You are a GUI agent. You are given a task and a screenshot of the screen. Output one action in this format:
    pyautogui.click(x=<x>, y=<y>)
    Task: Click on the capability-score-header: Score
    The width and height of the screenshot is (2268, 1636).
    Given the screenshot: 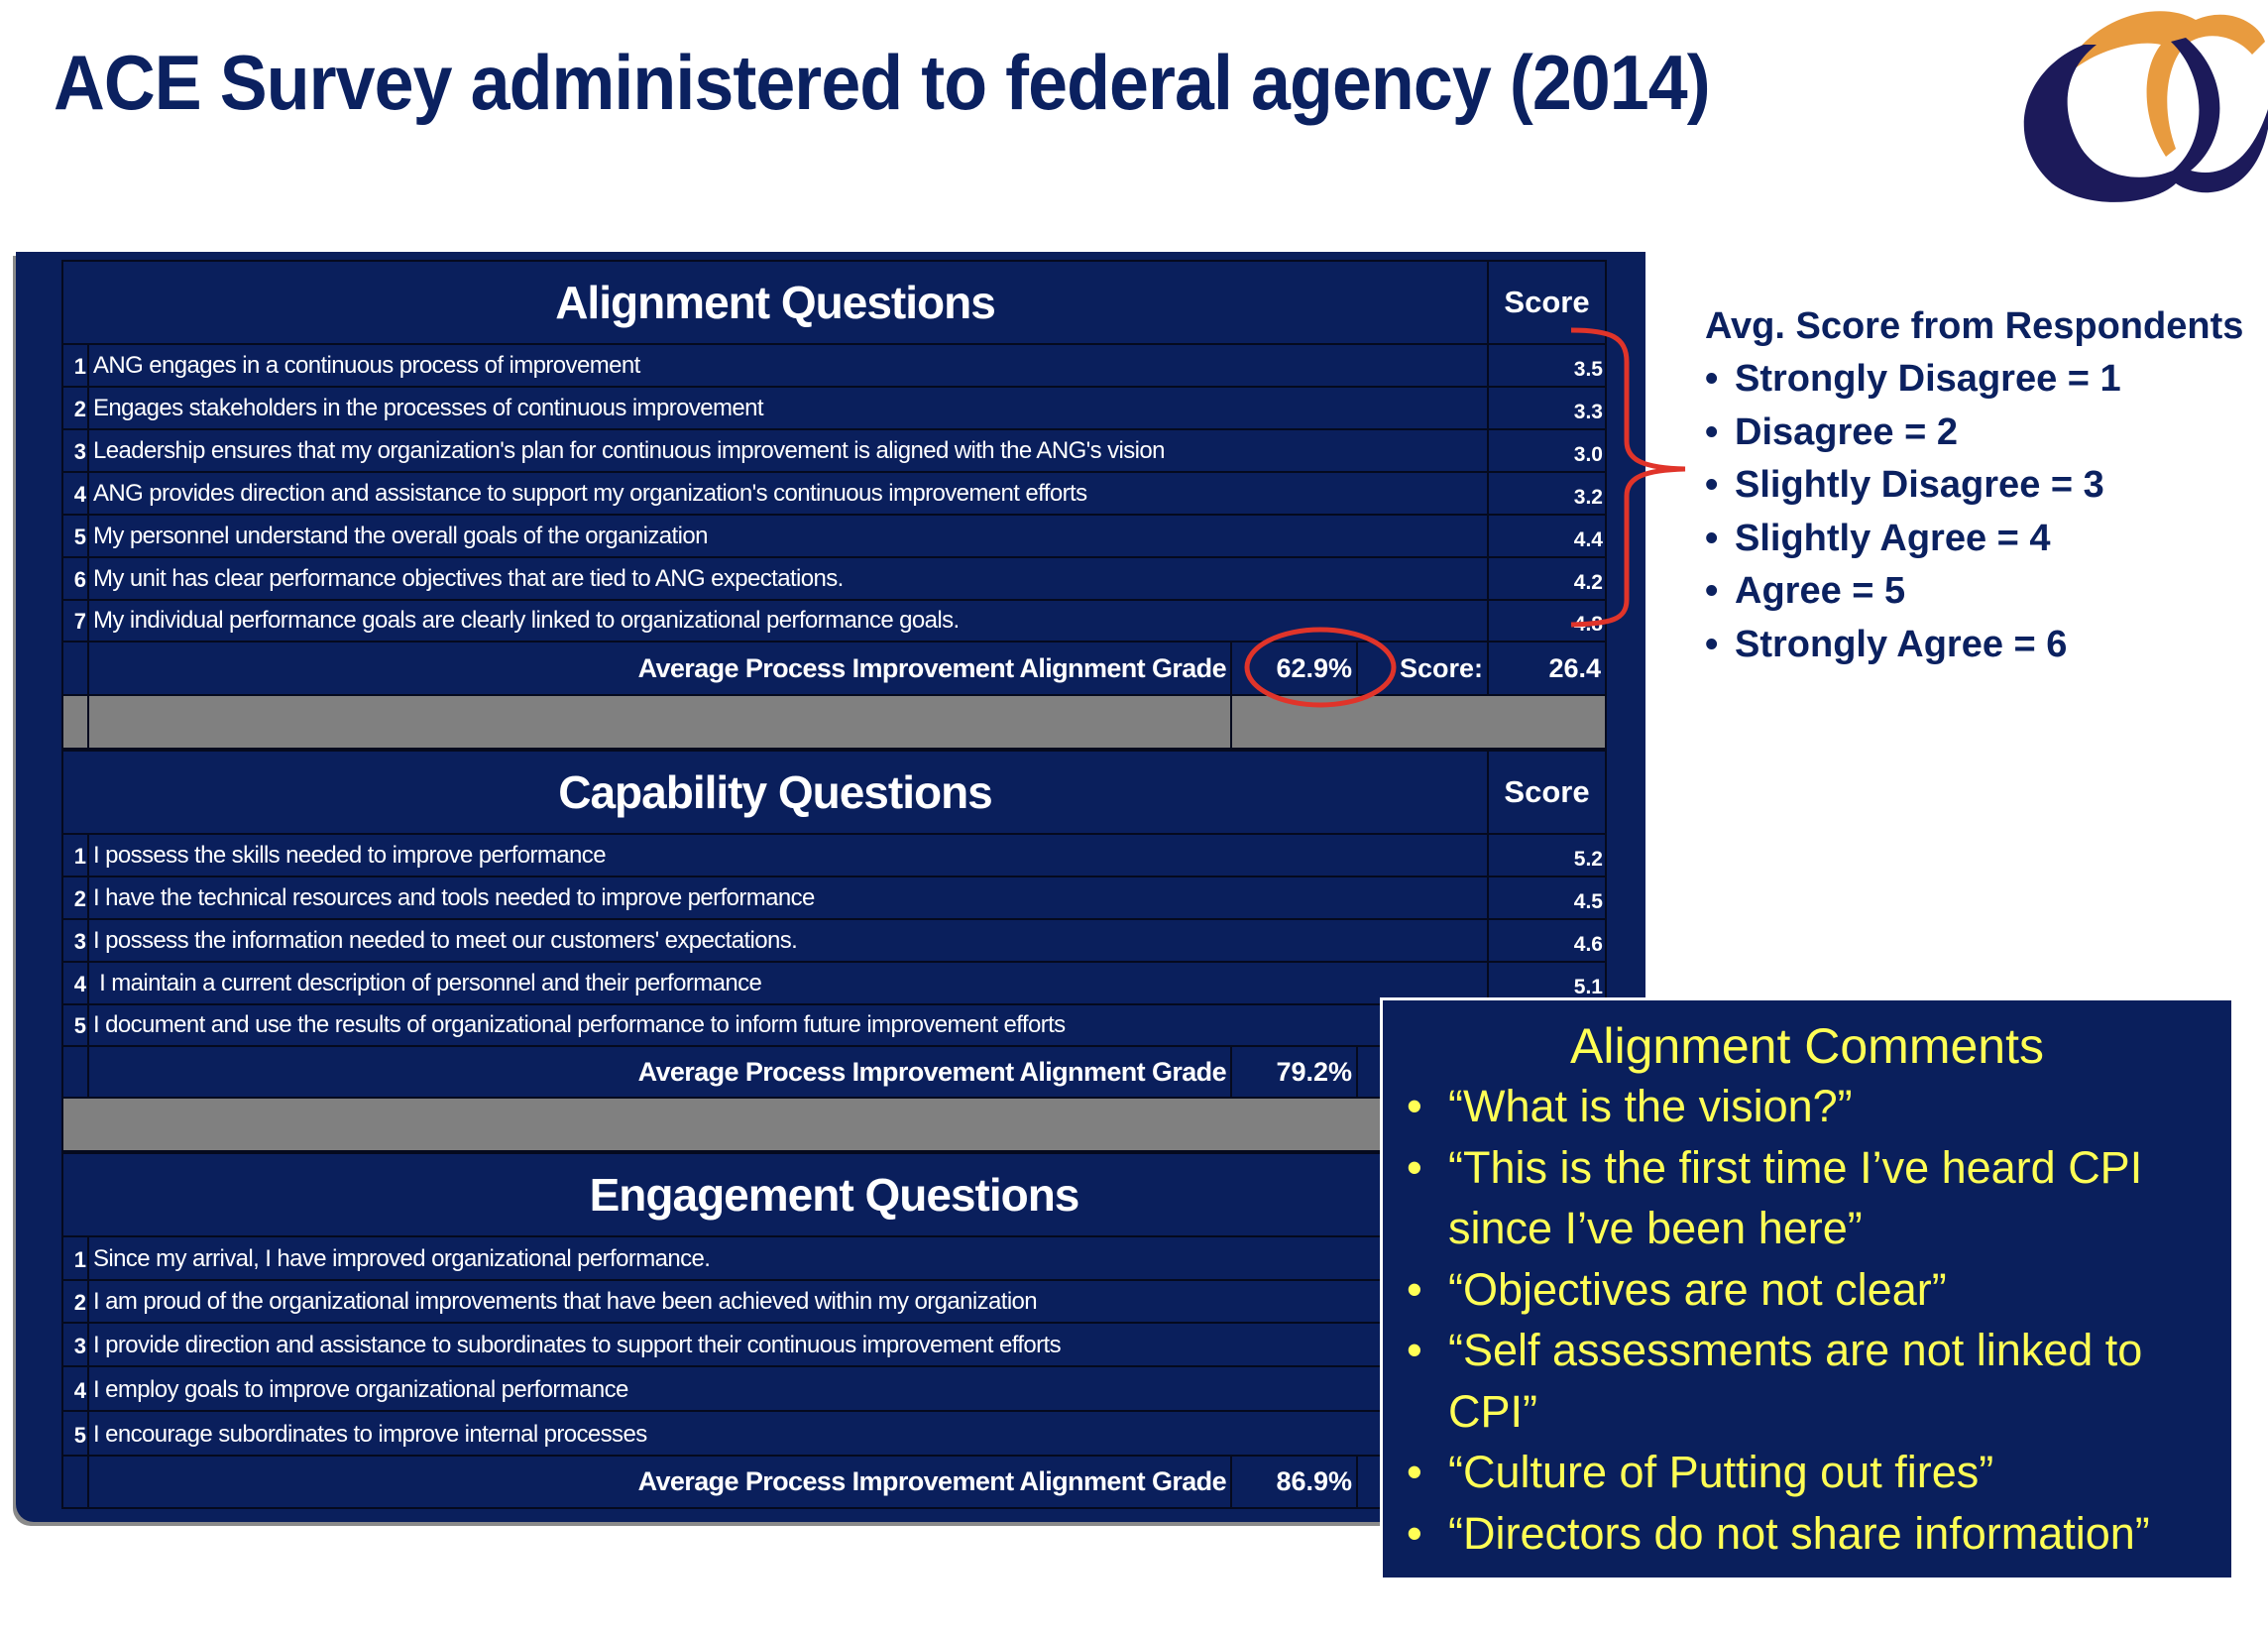 What is the action you would take?
    pyautogui.click(x=1547, y=792)
    